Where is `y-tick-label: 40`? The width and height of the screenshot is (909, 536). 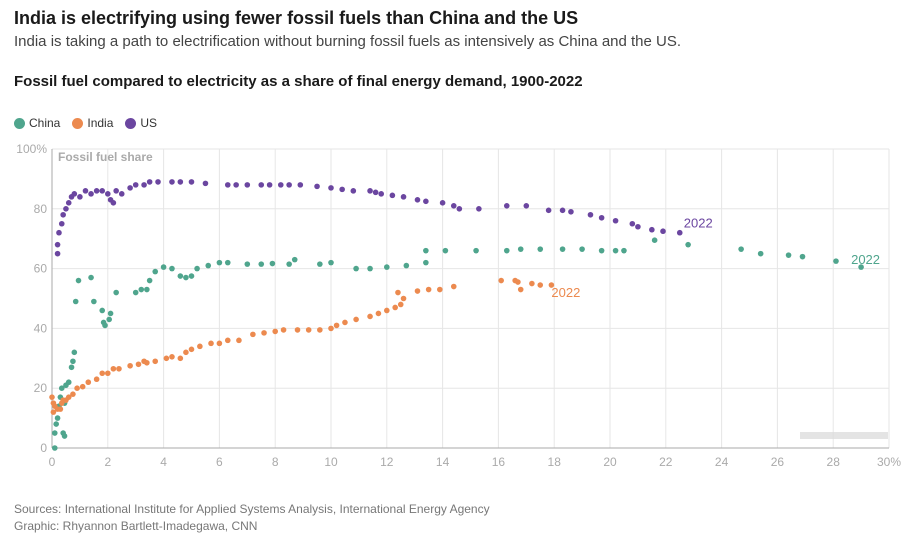 y-tick-label: 40 is located at coordinates (41, 328).